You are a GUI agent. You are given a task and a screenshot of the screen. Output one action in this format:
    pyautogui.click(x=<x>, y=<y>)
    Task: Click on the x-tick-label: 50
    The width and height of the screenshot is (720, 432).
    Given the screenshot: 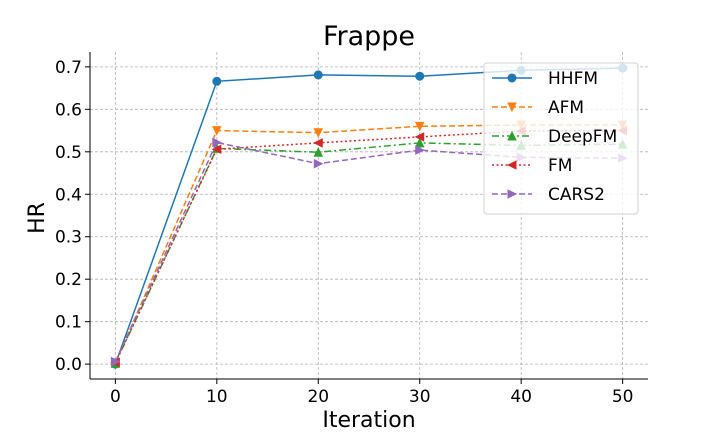 What is the action you would take?
    pyautogui.click(x=623, y=397)
    